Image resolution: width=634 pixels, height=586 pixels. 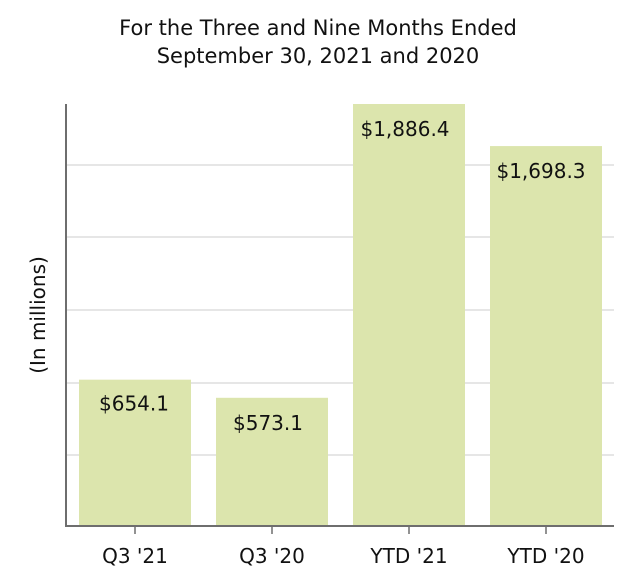 I want to click on x-ticks-group: Q3 '21 Q3 '20 YTD '21 YTD '20, so click(x=343, y=547).